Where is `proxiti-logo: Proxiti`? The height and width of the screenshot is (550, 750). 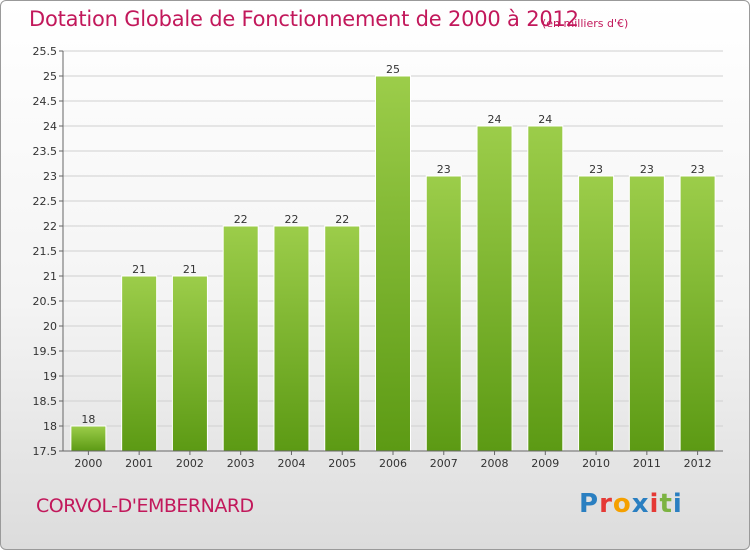
proxiti-logo: Proxiti is located at coordinates (631, 504).